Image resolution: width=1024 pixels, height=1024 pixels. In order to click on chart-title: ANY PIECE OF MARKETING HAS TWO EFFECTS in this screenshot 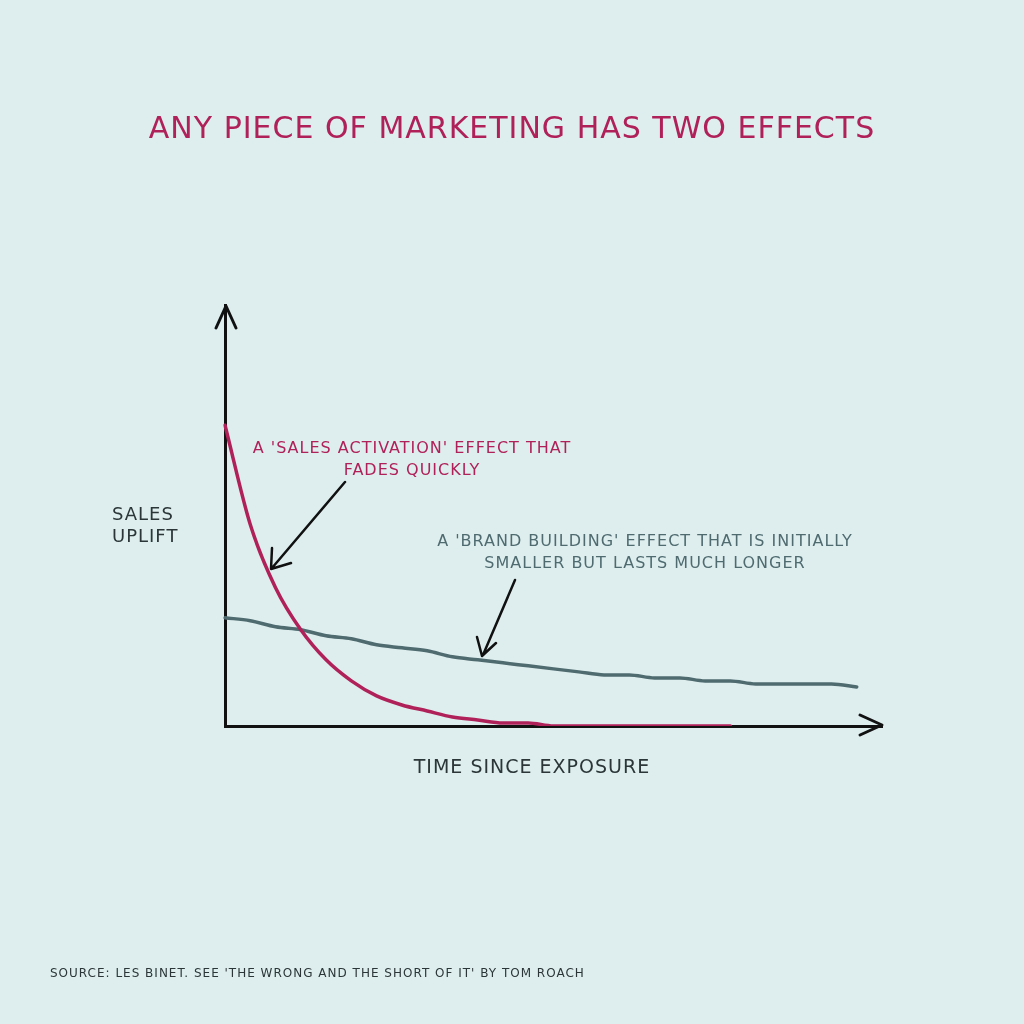, I will do `click(512, 127)`.